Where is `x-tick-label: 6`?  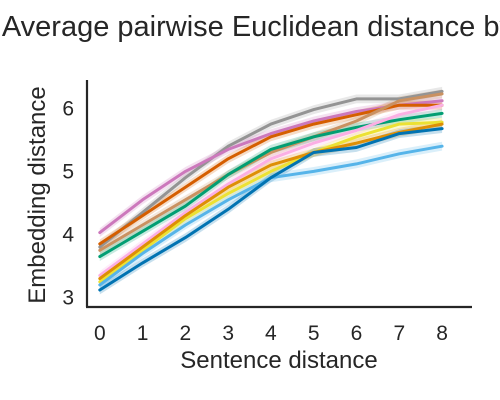
x-tick-label: 6 is located at coordinates (357, 333).